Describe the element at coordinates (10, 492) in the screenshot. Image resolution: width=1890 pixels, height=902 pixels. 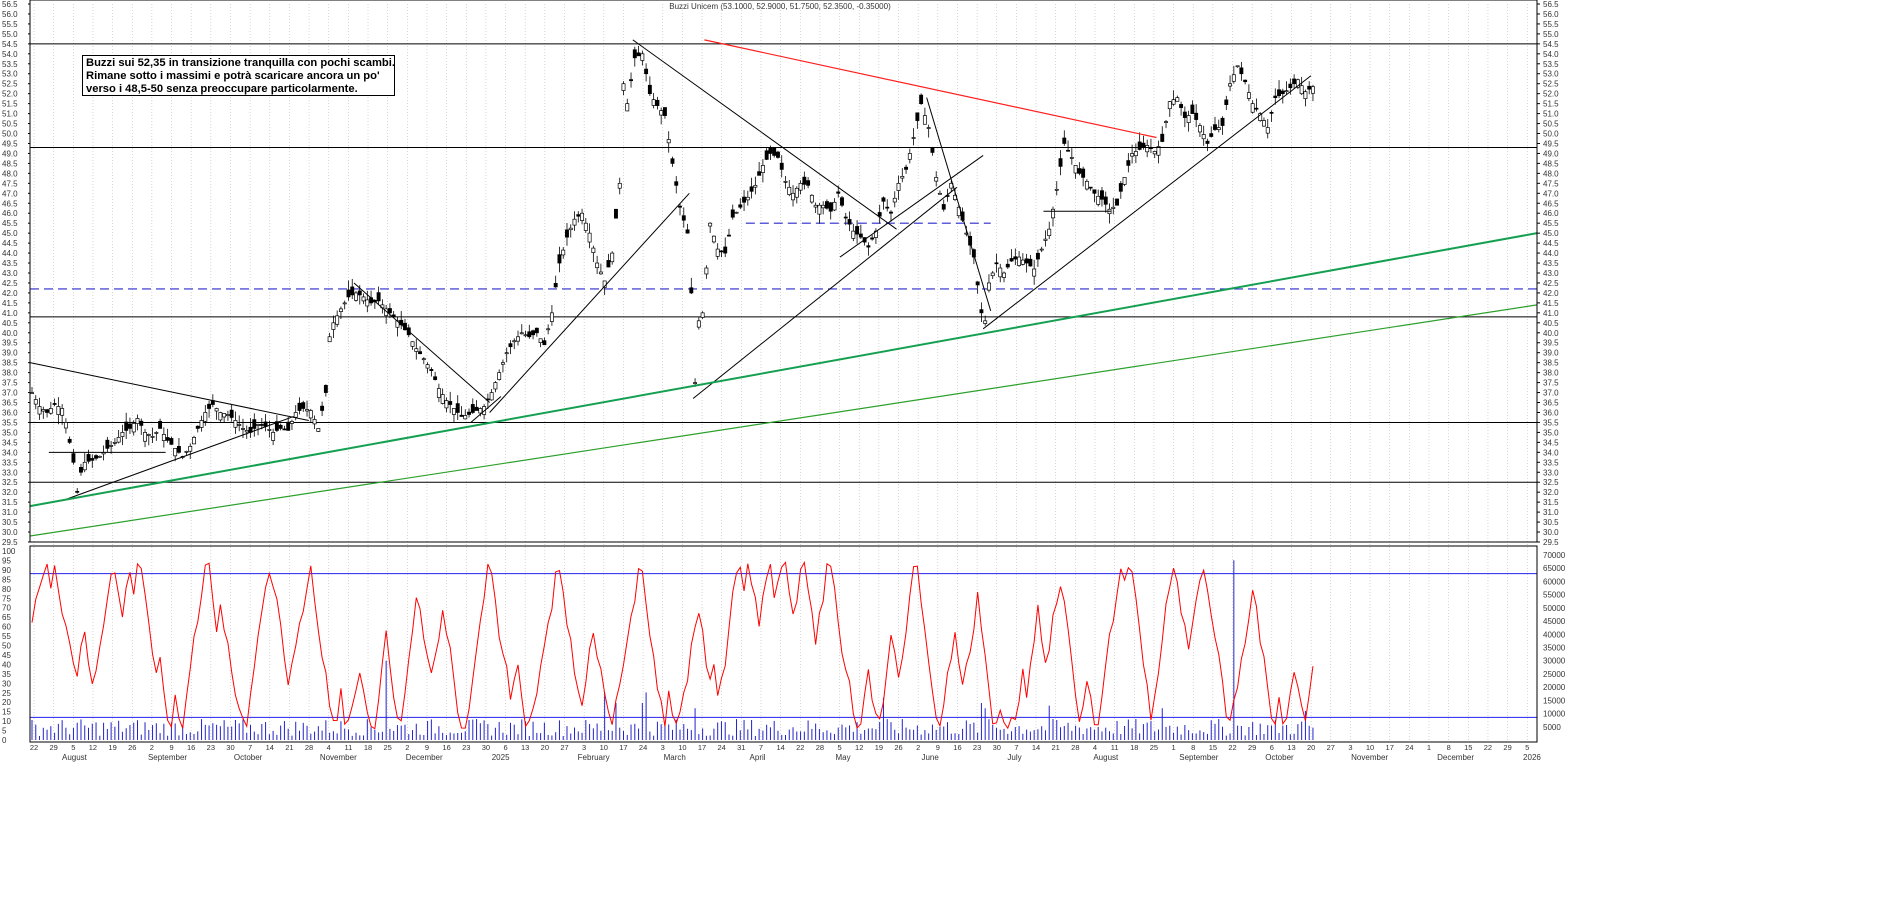
I see `y-tick-label: 32.0` at that location.